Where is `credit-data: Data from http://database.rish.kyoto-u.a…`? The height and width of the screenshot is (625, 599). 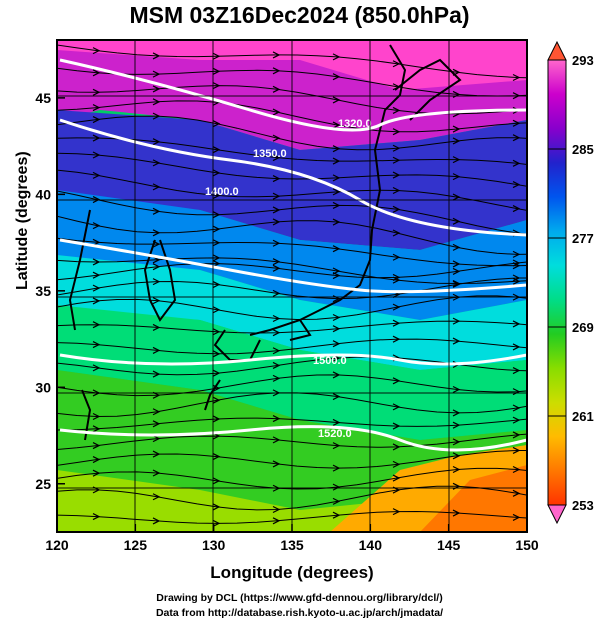
credit-data: Data from http://database.rish.kyoto-u.a… is located at coordinates (299, 613).